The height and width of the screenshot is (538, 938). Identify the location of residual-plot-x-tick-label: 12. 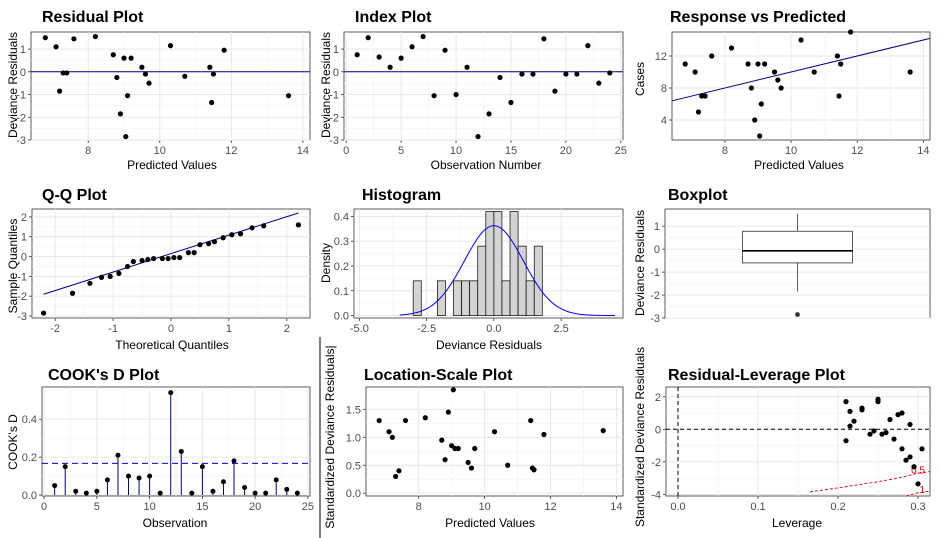
(231, 151).